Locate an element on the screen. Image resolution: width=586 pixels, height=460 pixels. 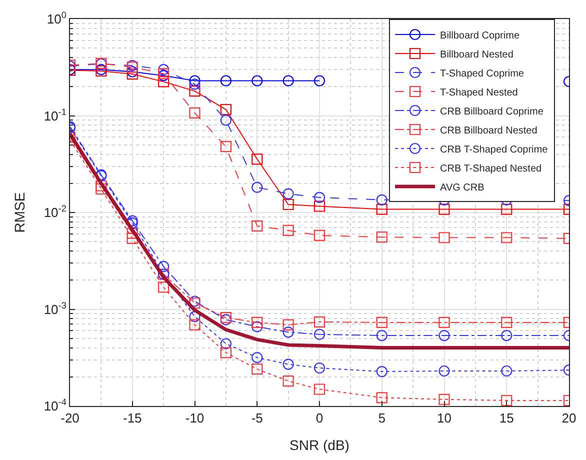
legend-label: Billboard Nested is located at coordinates (477, 54).